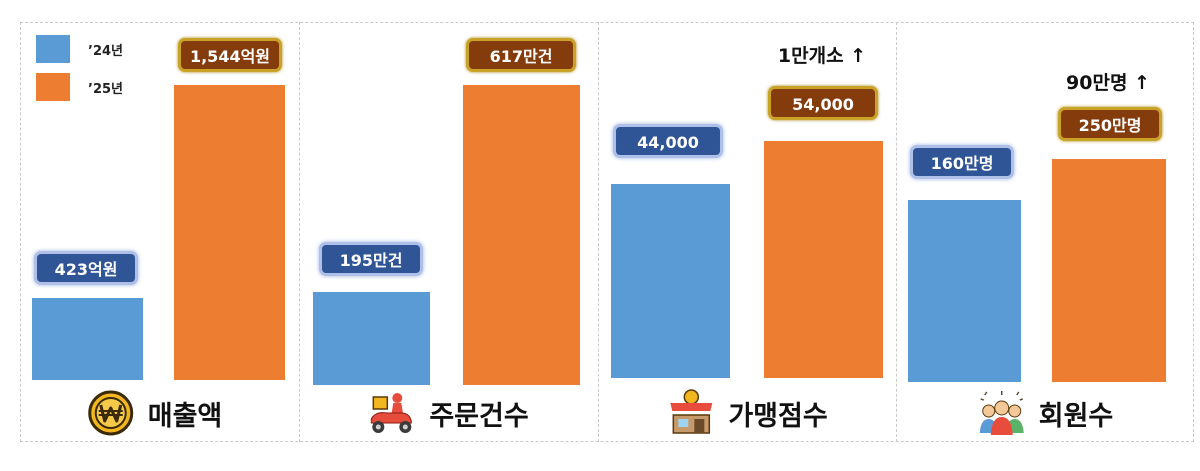 Image resolution: width=1200 pixels, height=471 pixels. Describe the element at coordinates (111, 413) in the screenshot. I see `won-coin-icon` at that location.